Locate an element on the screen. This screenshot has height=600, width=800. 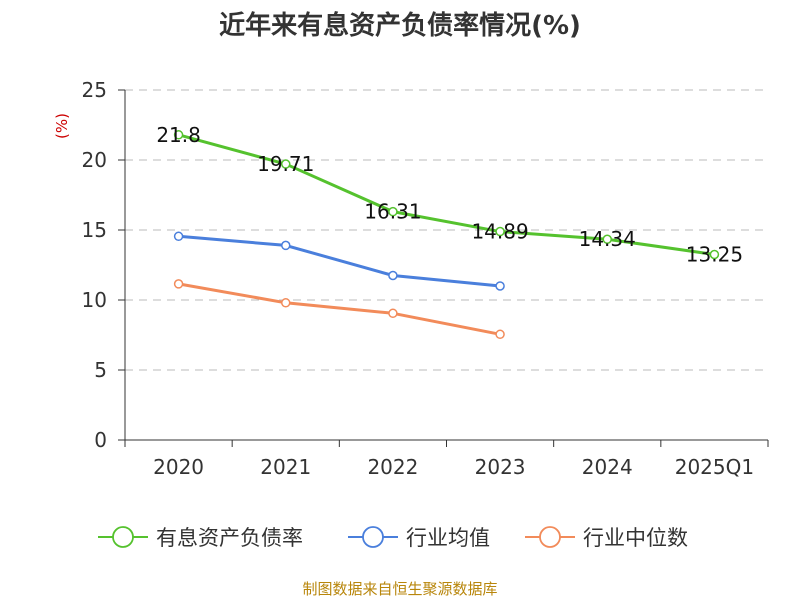
data-label: 19.71 is located at coordinates (285, 164).